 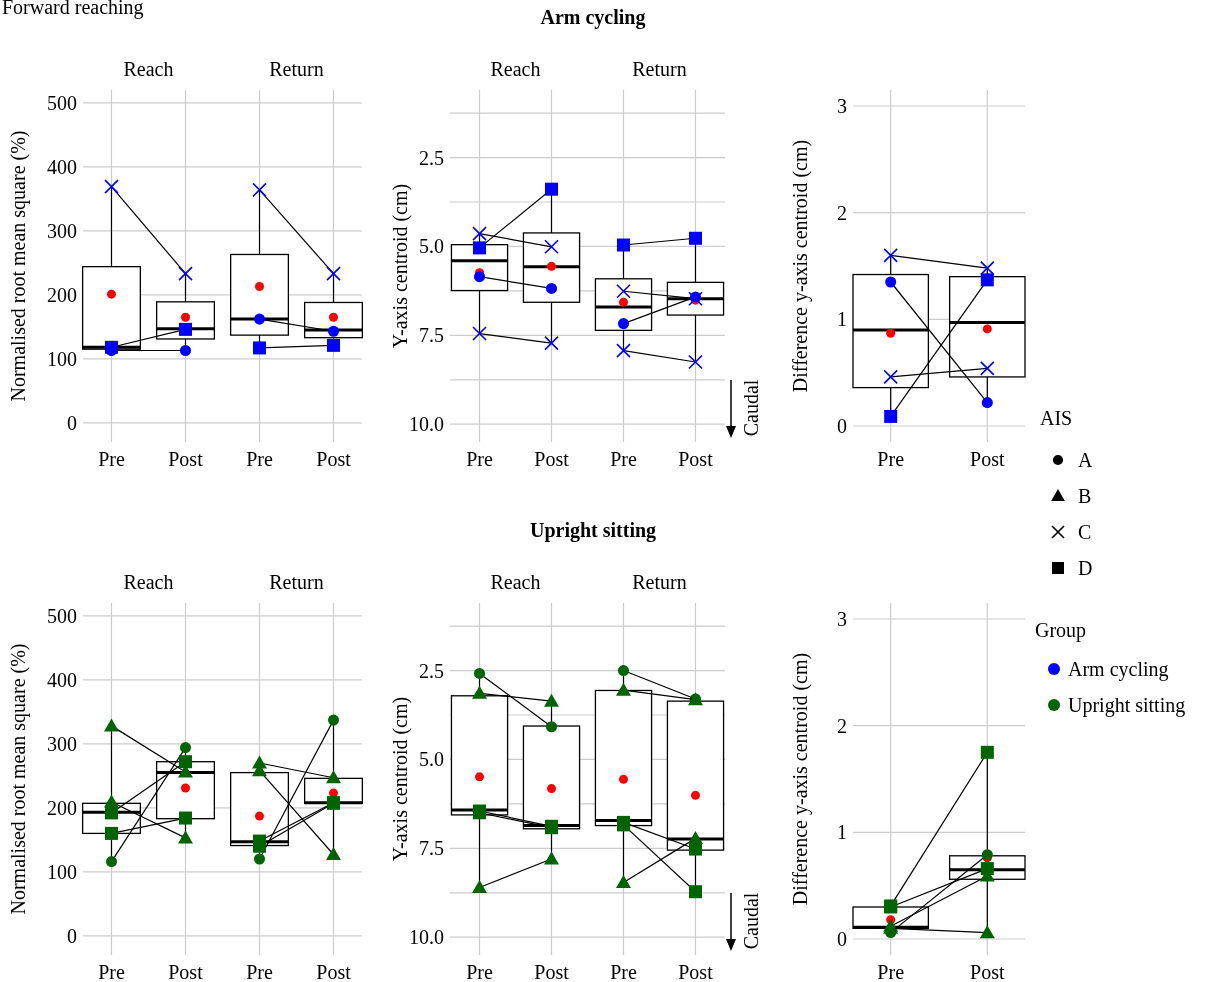 I want to click on legend-title: Group, so click(x=1061, y=630).